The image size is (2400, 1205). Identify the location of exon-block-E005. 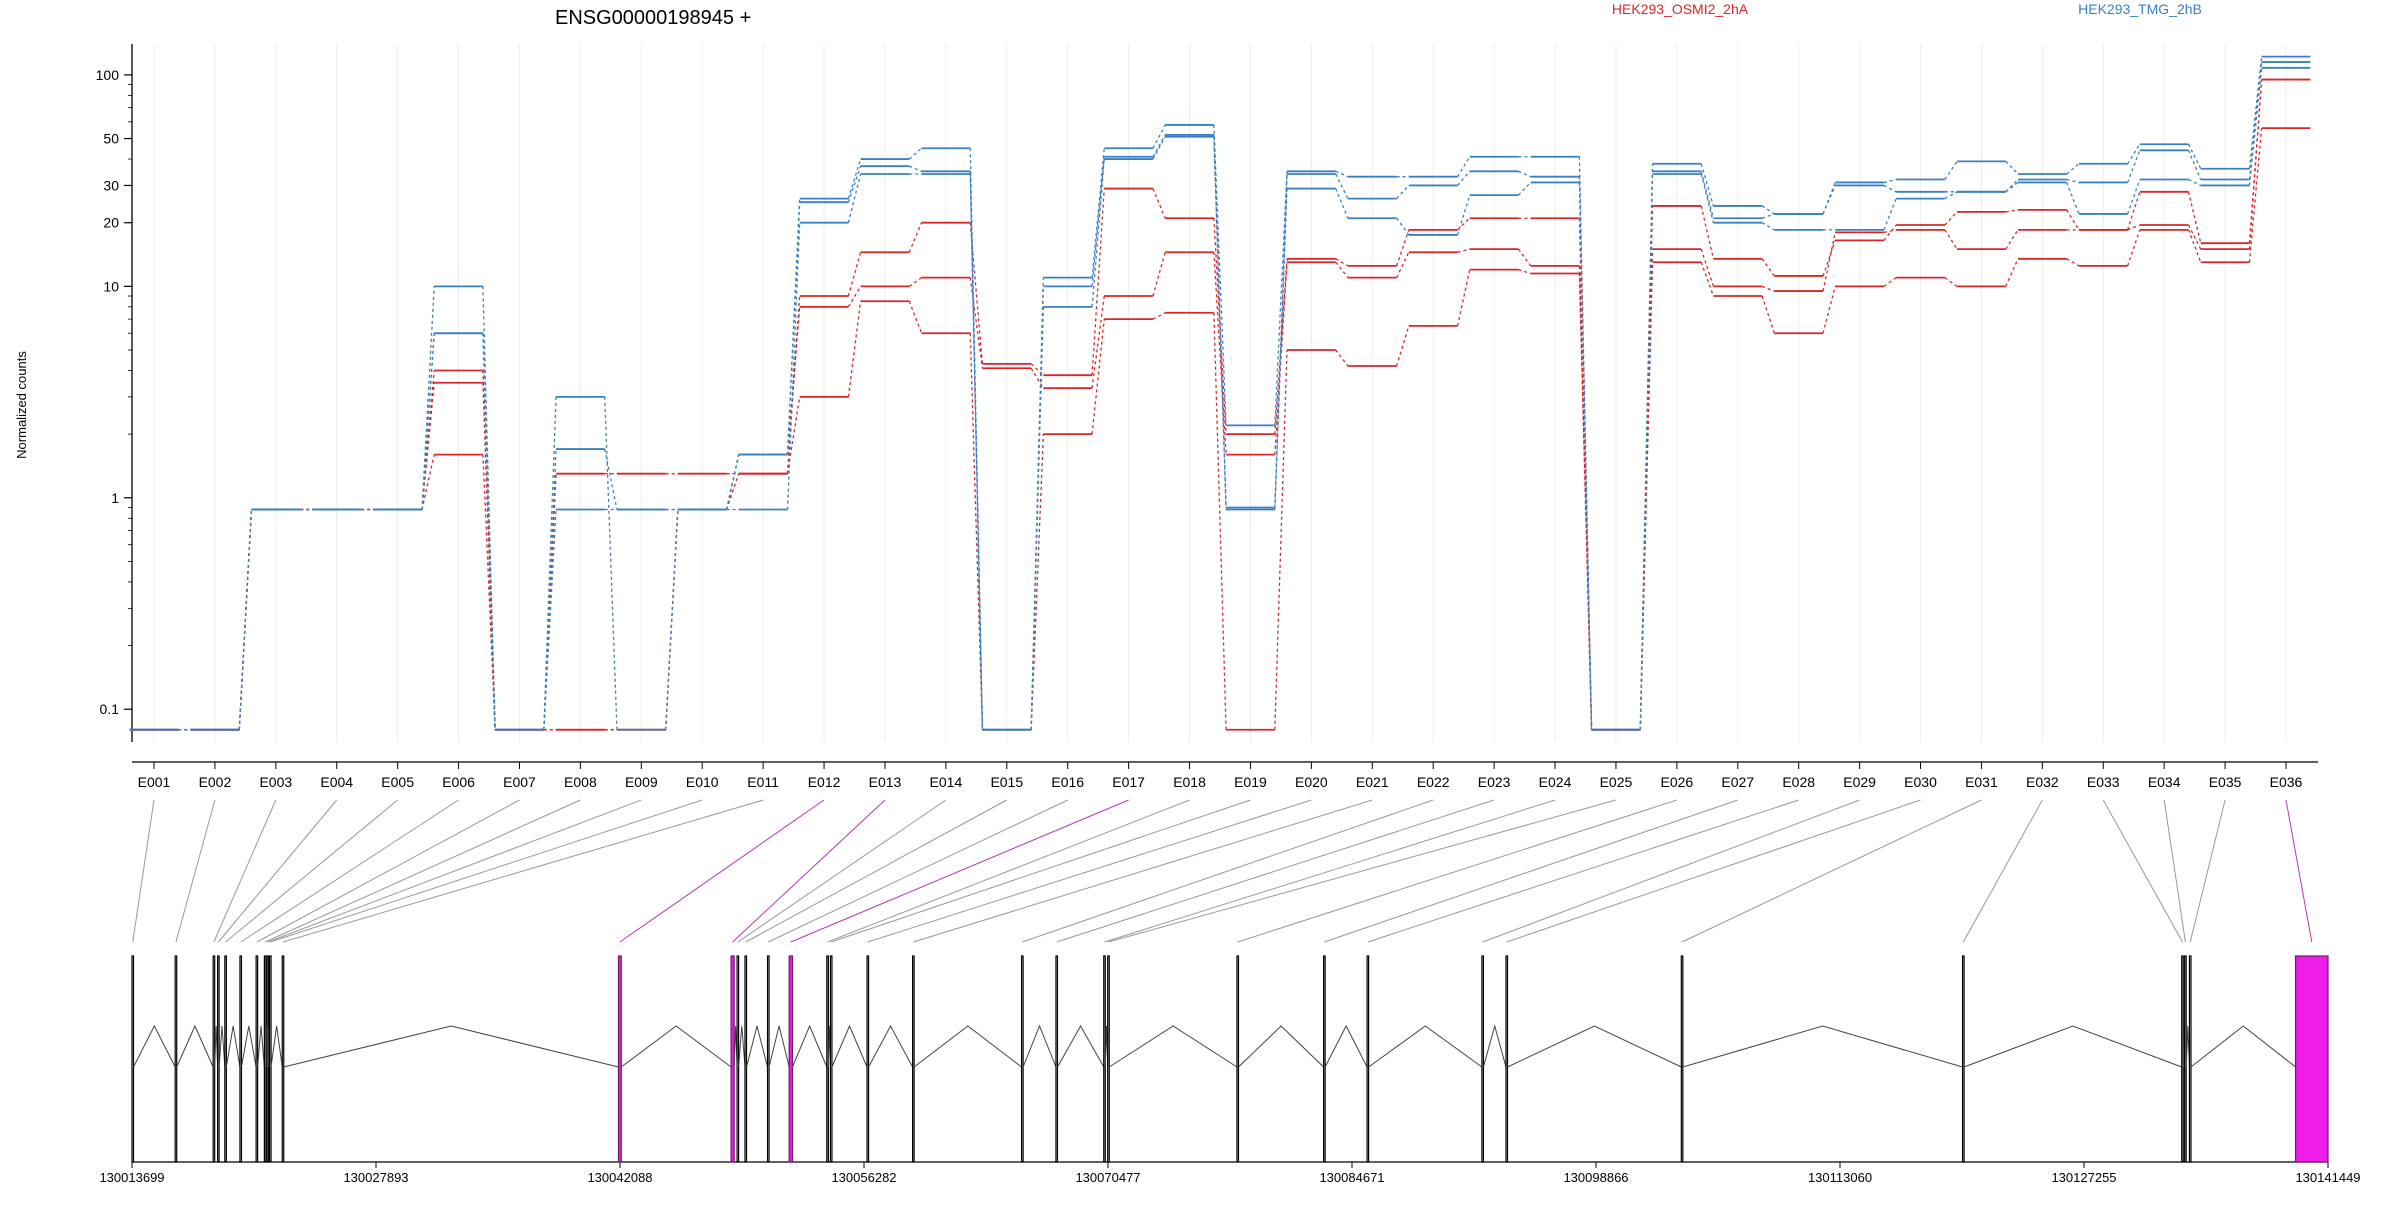
(225, 1059).